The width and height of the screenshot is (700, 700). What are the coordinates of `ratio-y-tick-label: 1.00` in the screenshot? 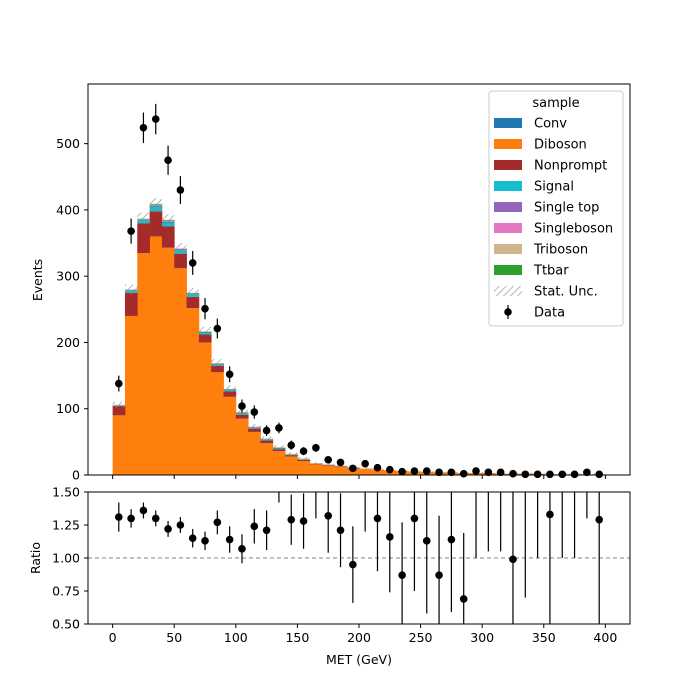 It's located at (66, 558).